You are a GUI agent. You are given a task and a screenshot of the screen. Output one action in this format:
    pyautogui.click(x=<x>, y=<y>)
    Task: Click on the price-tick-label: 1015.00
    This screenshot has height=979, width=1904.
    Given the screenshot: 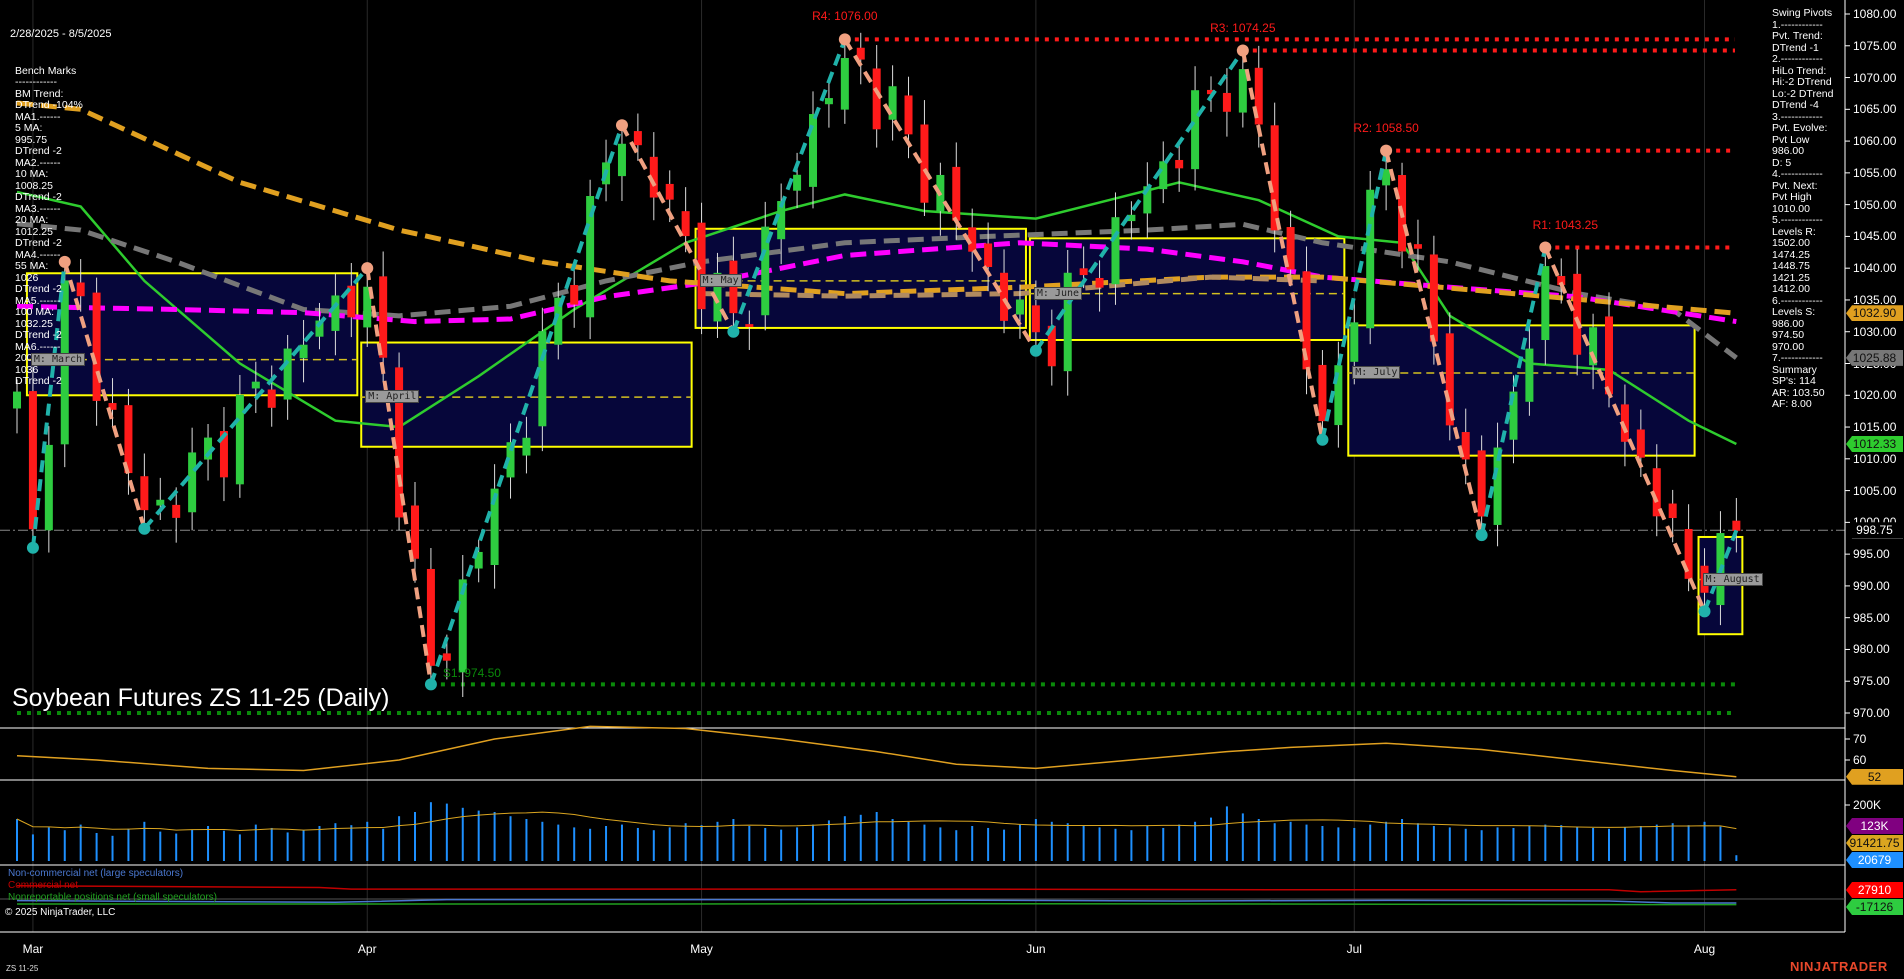 What is the action you would take?
    pyautogui.click(x=1875, y=427)
    